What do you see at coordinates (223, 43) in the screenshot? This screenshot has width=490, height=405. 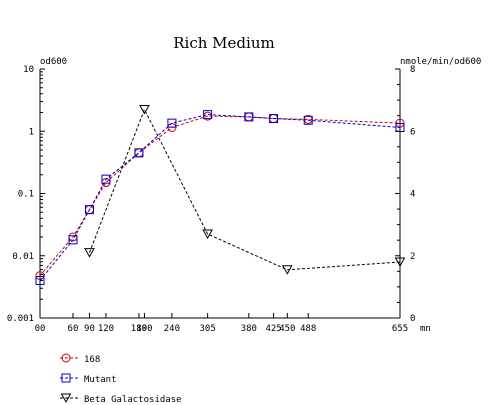 I see `chart-title: Rich Medium` at bounding box center [223, 43].